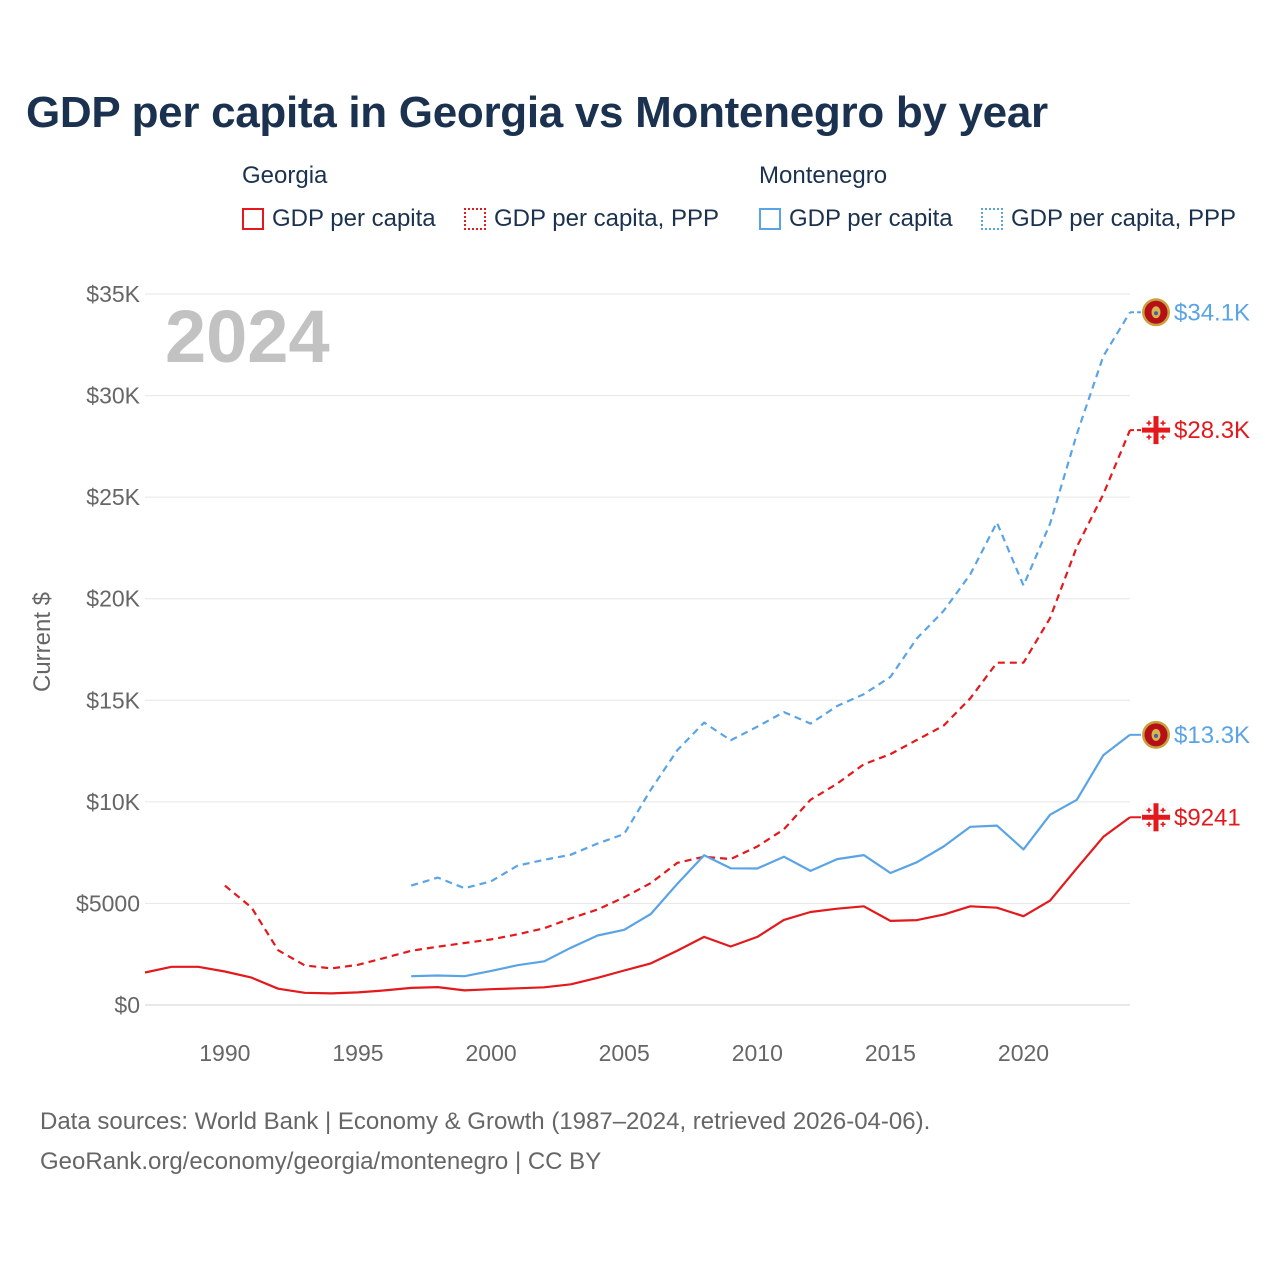 The height and width of the screenshot is (1280, 1280). What do you see at coordinates (490, 1053) in the screenshot?
I see `x-tick-label: 2000` at bounding box center [490, 1053].